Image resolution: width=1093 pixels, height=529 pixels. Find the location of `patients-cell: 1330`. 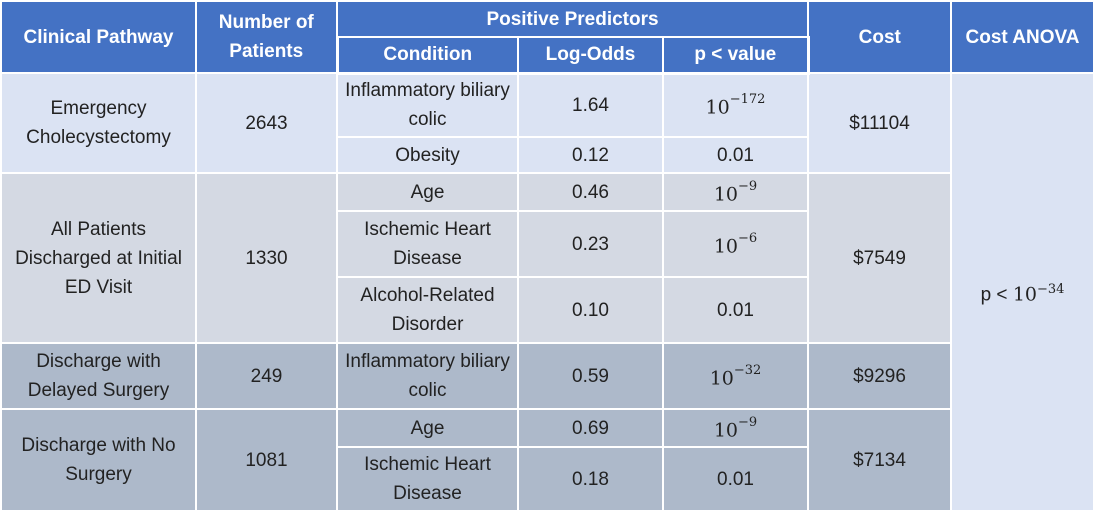

patients-cell: 1330 is located at coordinates (266, 258).